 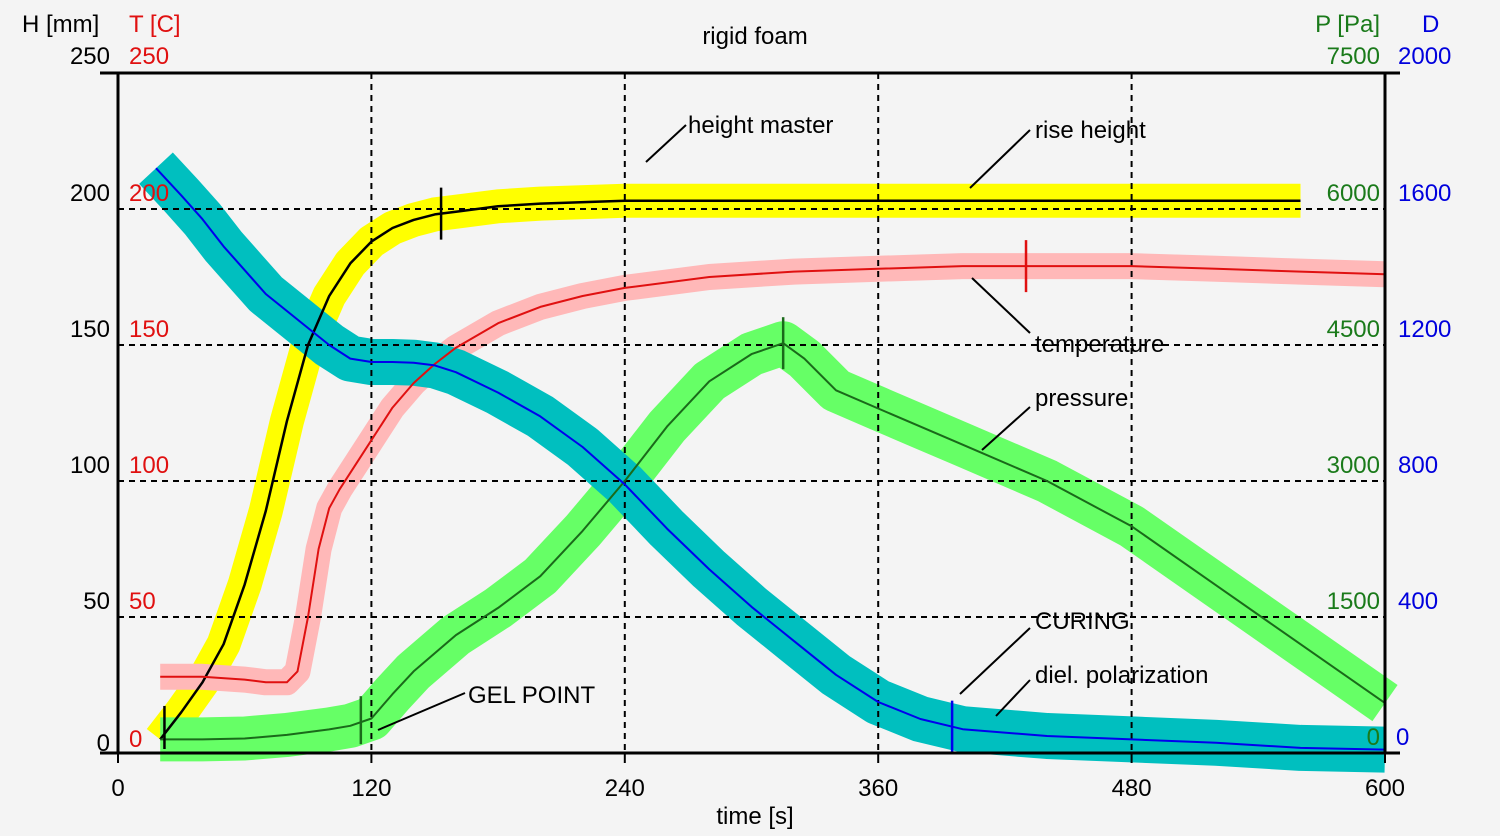 I want to click on diel-polarization-callout: diel. polarization, so click(x=1121, y=675).